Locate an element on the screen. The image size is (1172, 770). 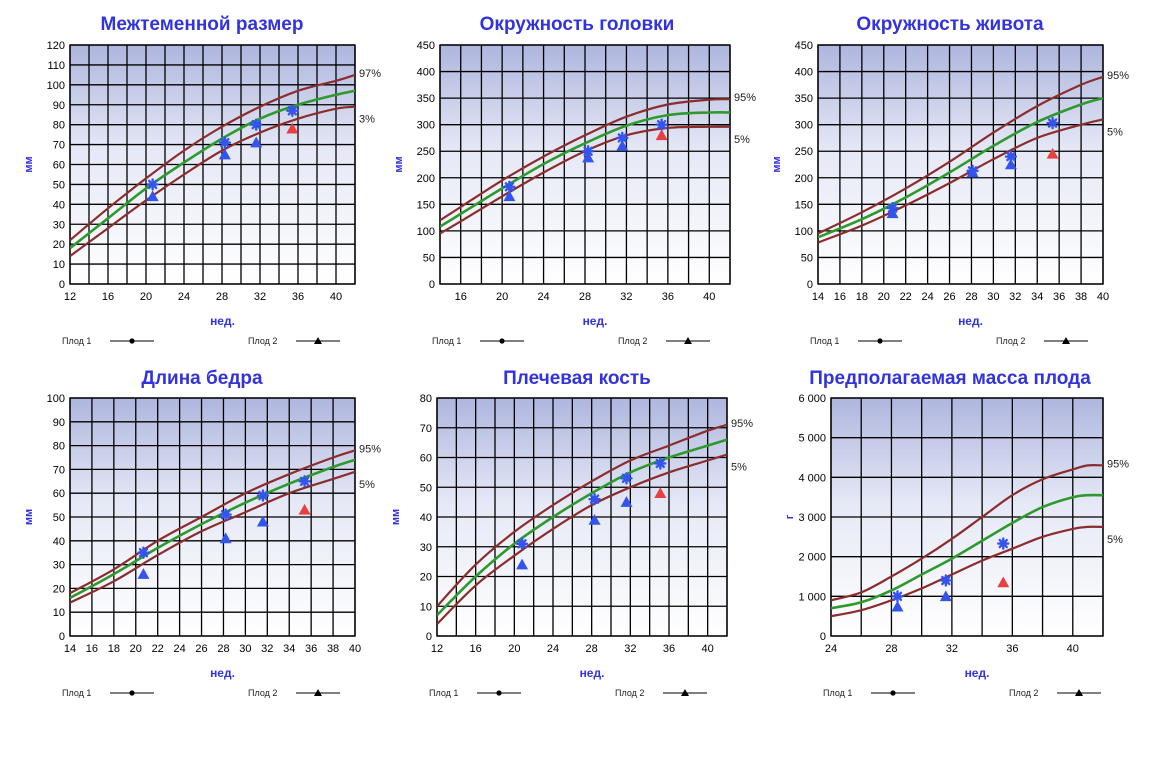
y-tick-label: 300 is located at coordinates (804, 126).